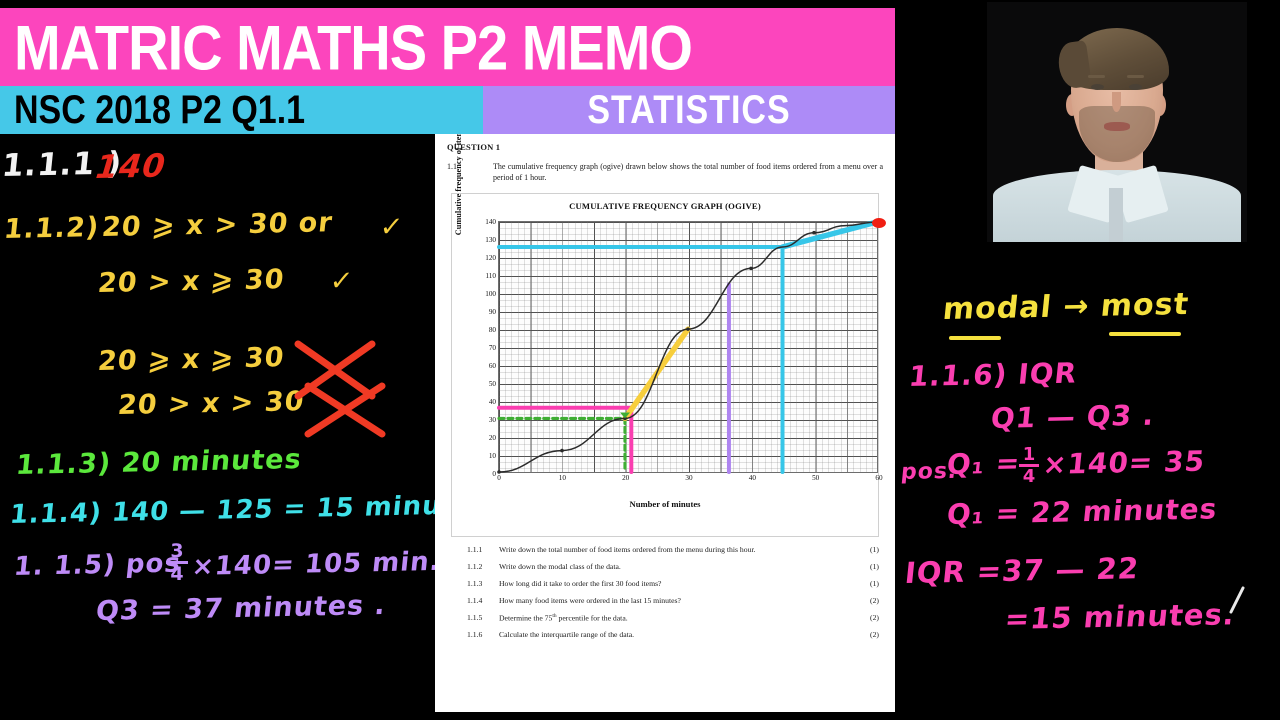  I want to click on chart-y-tick: 30, so click(492, 419).